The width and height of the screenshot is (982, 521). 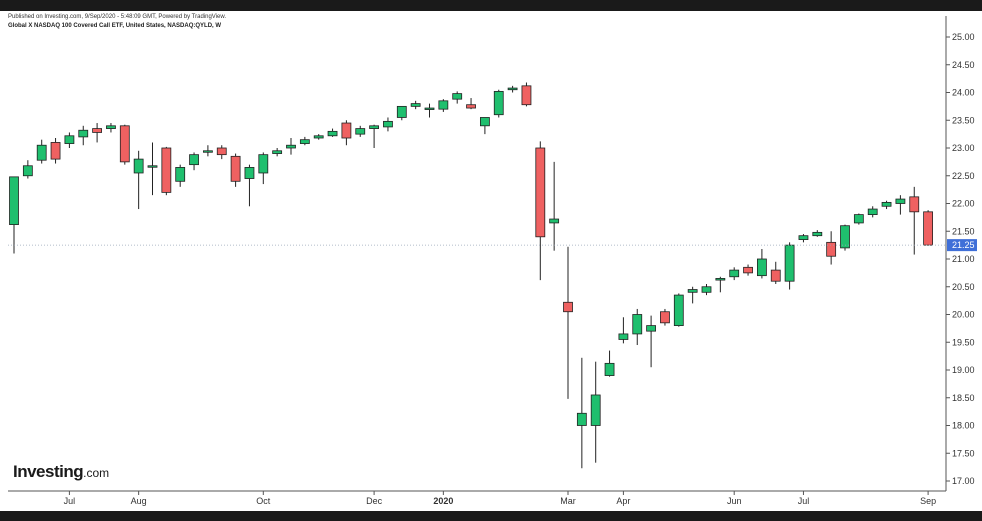 I want to click on investing-logo: Investing.com, so click(x=61, y=472).